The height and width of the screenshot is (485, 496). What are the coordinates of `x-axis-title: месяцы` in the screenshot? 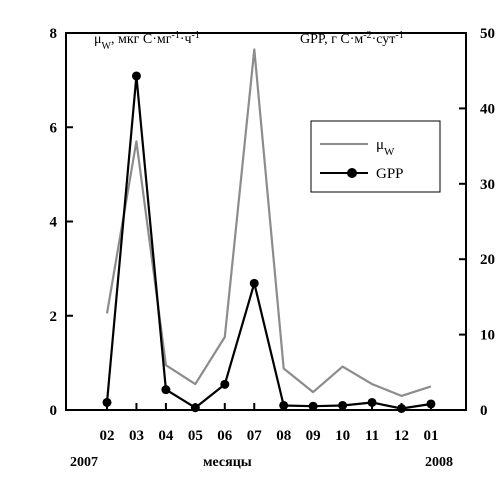 It's located at (227, 462).